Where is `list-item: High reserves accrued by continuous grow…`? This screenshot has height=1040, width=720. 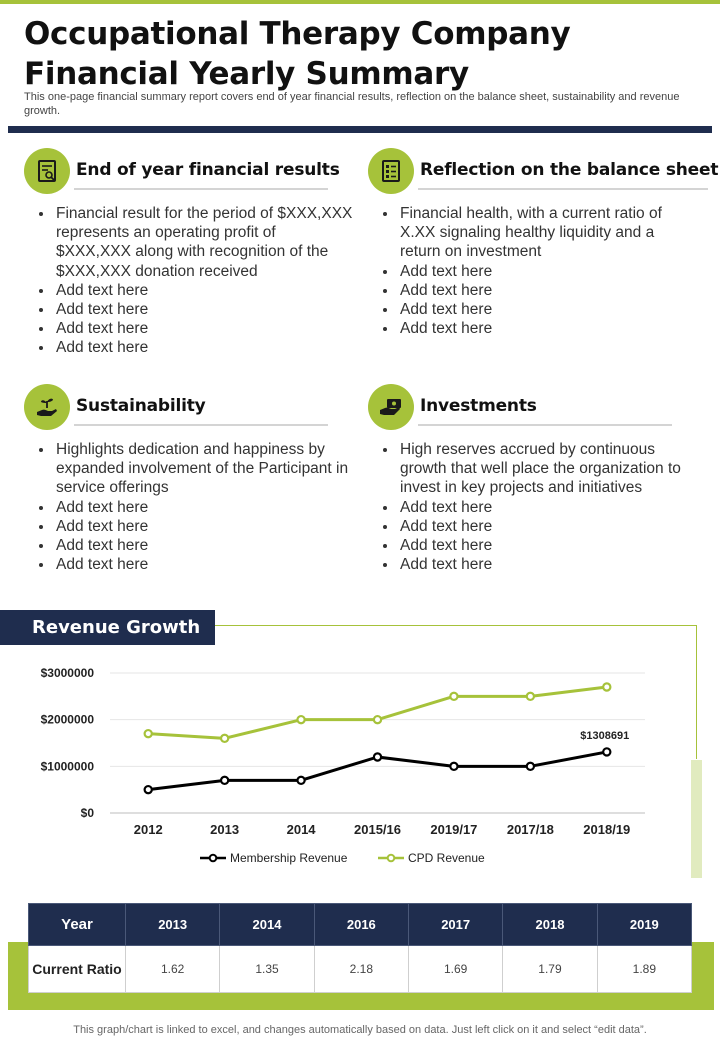
list-item: High reserves accrued by continuous grow… is located at coordinates (548, 469).